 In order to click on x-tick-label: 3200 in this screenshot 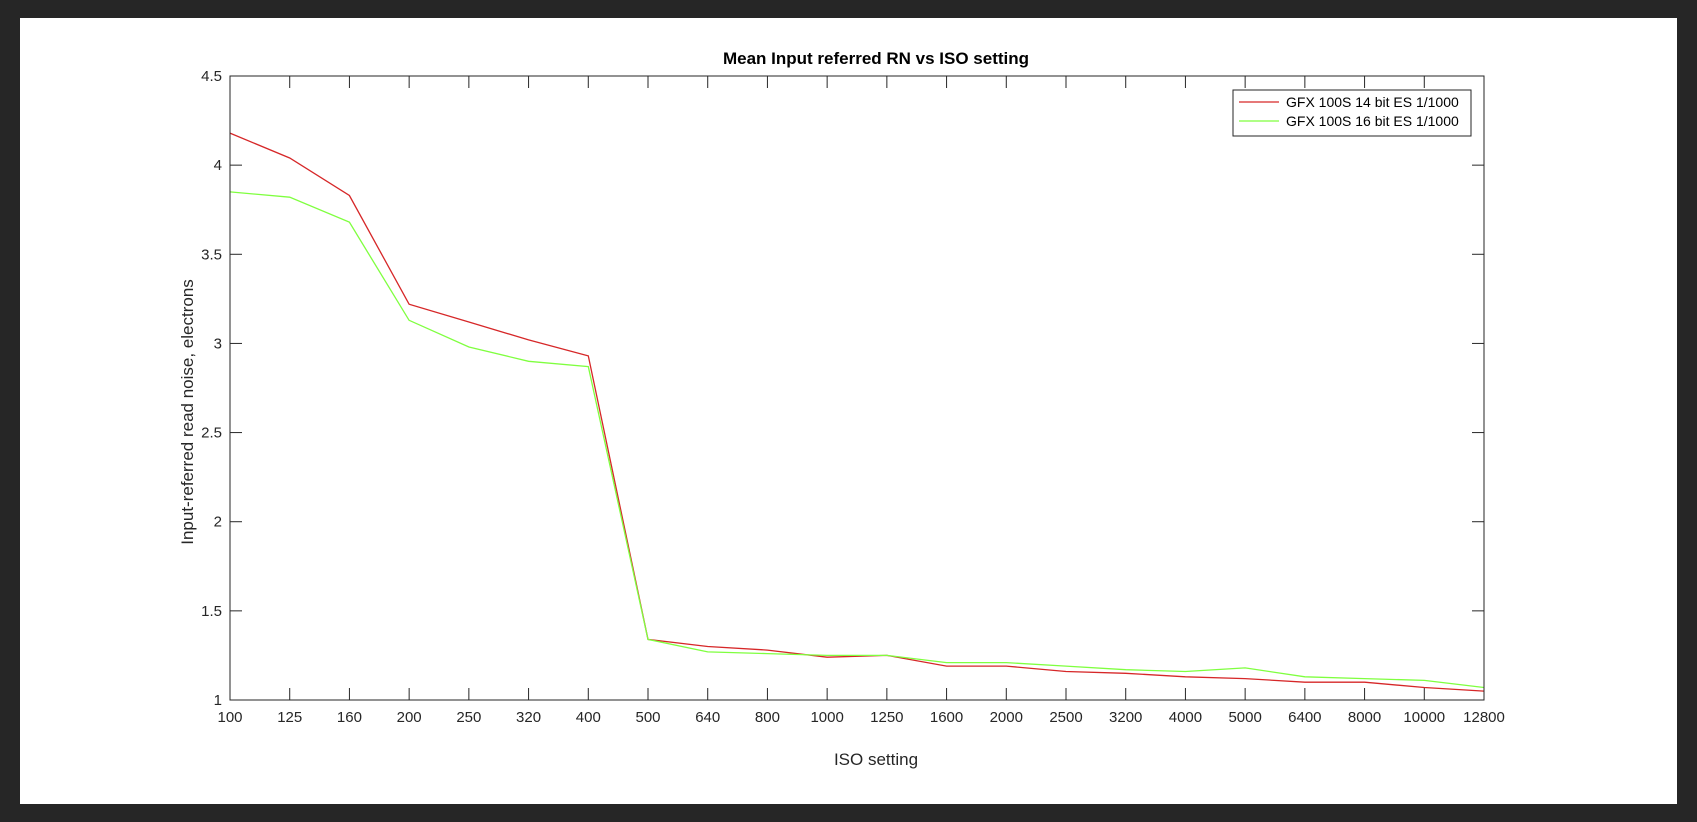, I will do `click(1125, 717)`.